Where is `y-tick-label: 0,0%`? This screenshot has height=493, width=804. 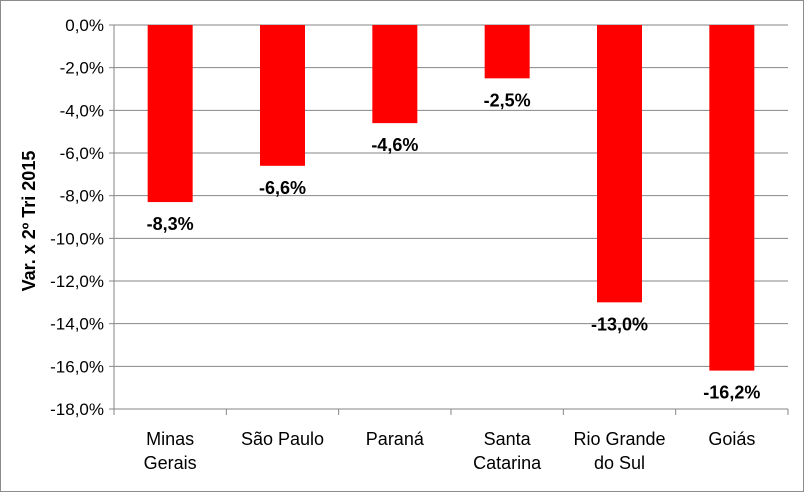 y-tick-label: 0,0% is located at coordinates (84, 25).